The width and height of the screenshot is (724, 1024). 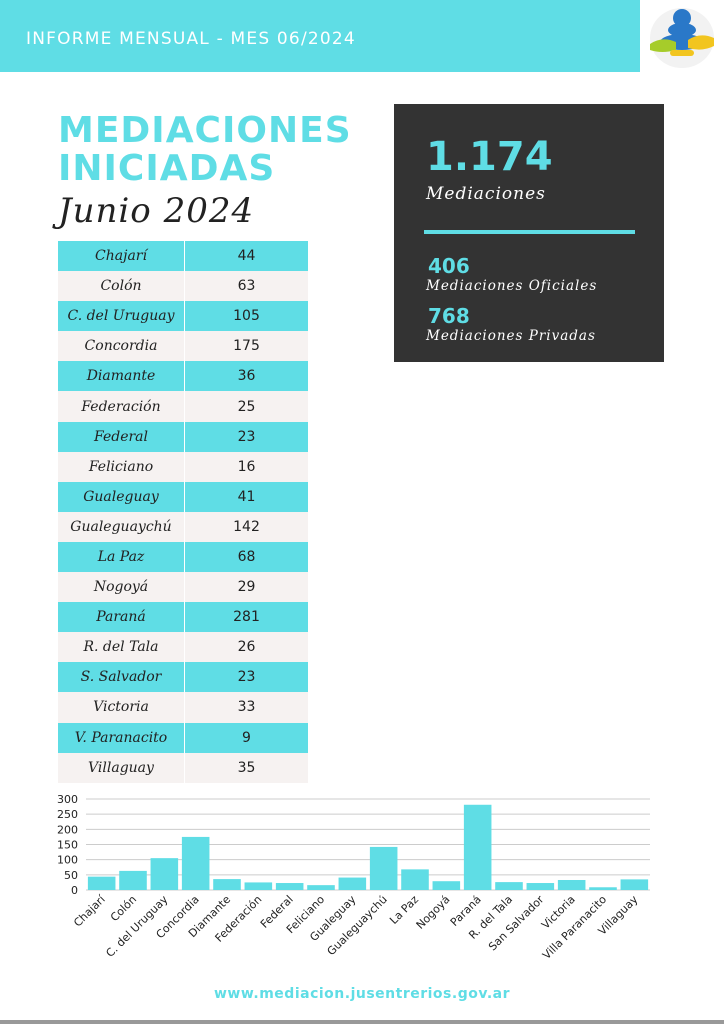 I want to click on department-count: 35, so click(x=246, y=767).